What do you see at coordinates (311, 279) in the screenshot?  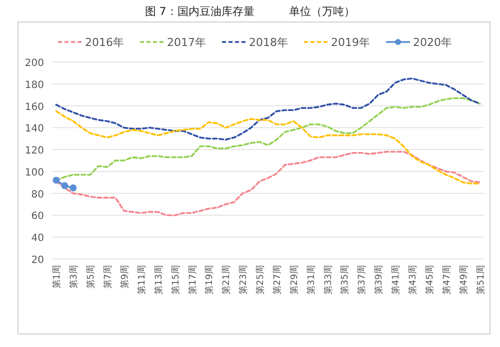 I see `x-tick-label: 第31周` at bounding box center [311, 279].